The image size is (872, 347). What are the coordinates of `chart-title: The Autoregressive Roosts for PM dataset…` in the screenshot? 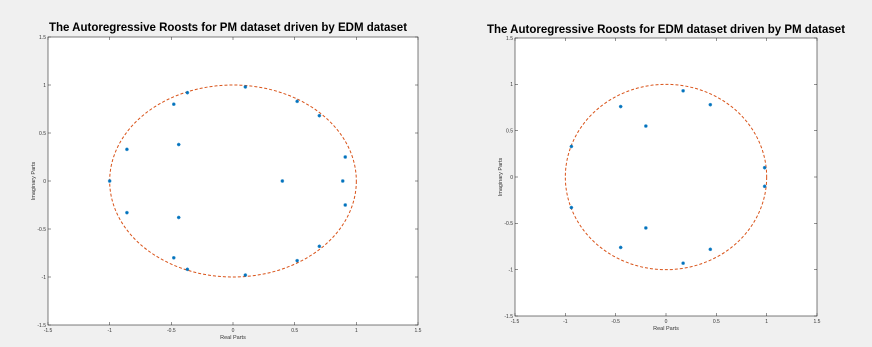 It's located at (228, 28).